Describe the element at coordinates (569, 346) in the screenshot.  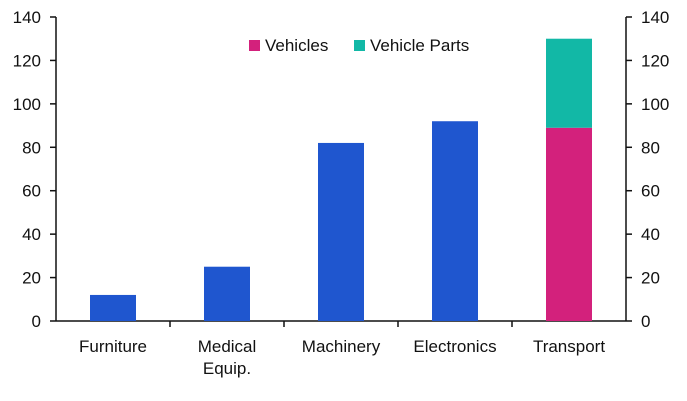
I see `category-label: Transport` at that location.